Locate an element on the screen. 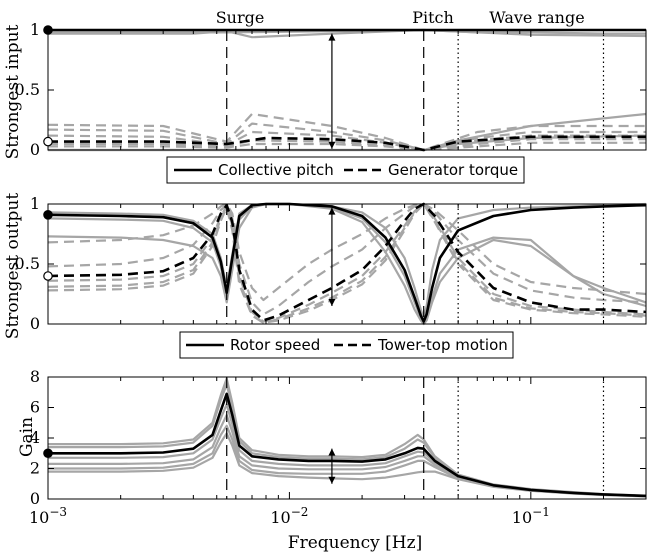  highlight-dashed-series is located at coordinates (347, 143).